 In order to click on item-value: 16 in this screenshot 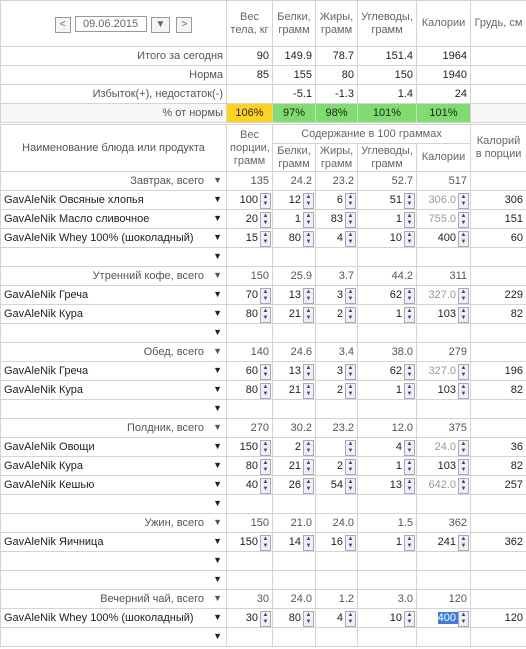, I will do `click(336, 542)`.